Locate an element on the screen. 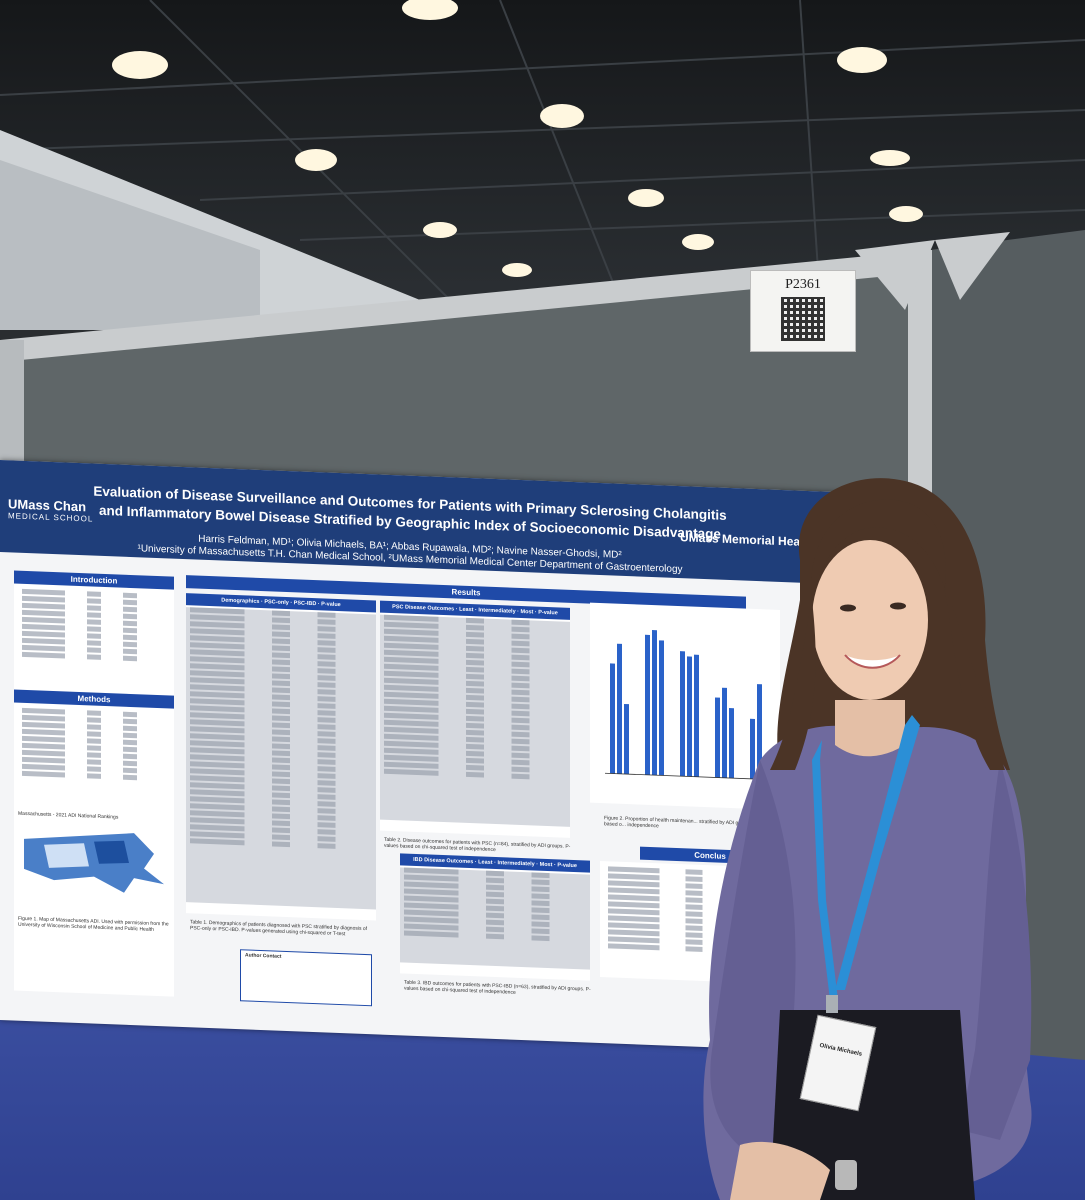 The height and width of the screenshot is (1200, 1085). left-eye is located at coordinates (848, 608).